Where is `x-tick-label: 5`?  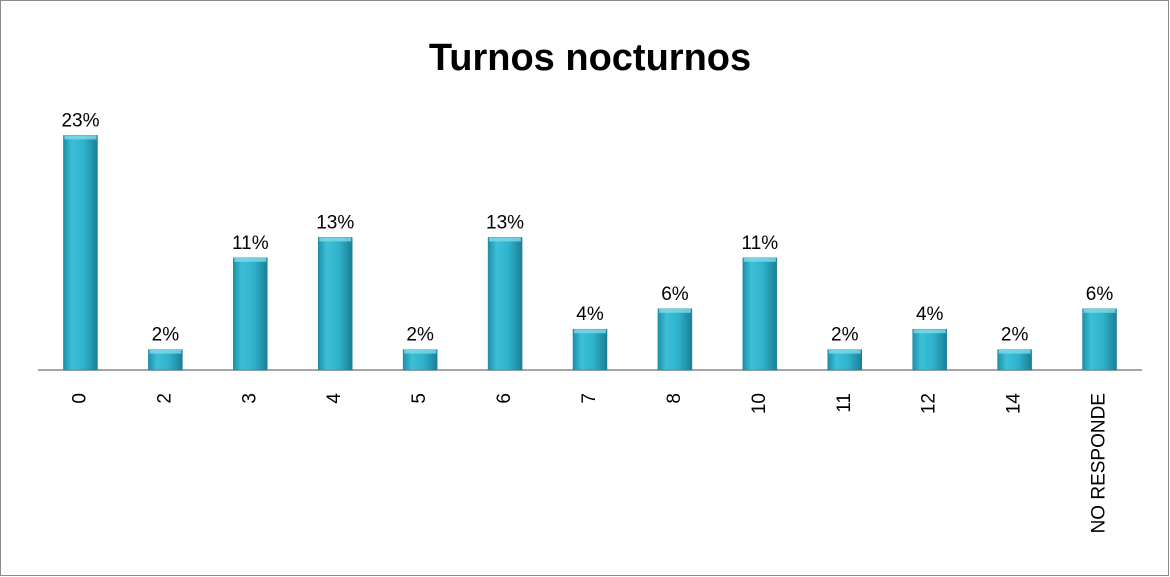
x-tick-label: 5 is located at coordinates (419, 398).